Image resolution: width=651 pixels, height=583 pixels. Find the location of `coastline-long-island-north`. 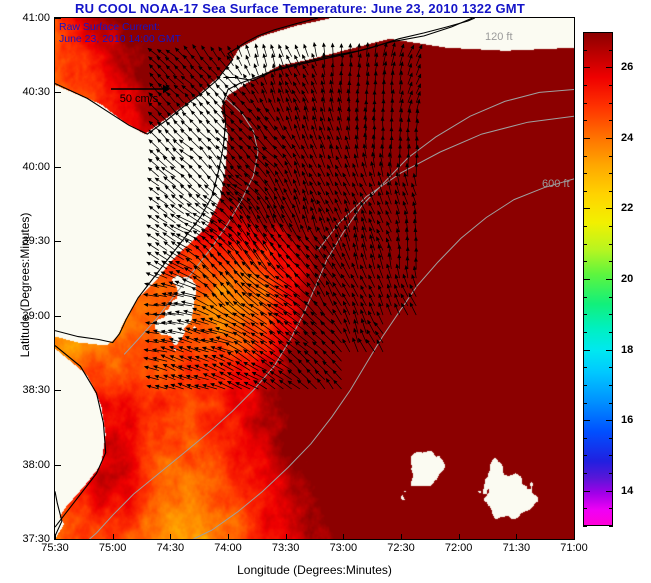

coastline-long-island-north is located at coordinates (349, 50).